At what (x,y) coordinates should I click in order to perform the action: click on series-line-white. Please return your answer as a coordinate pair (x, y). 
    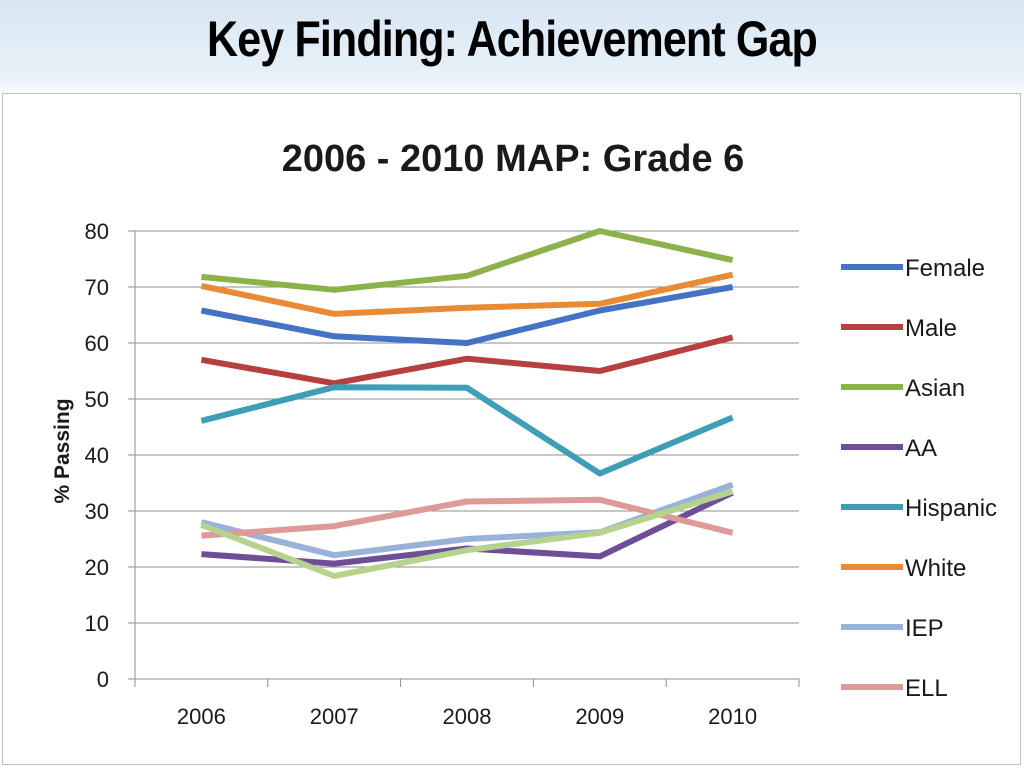
    Looking at the image, I should click on (467, 294).